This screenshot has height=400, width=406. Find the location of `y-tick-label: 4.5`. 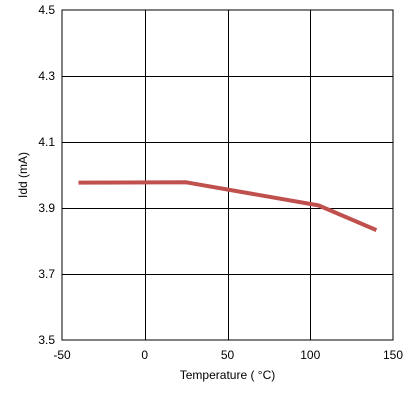

y-tick-label: 4.5 is located at coordinates (46, 10).